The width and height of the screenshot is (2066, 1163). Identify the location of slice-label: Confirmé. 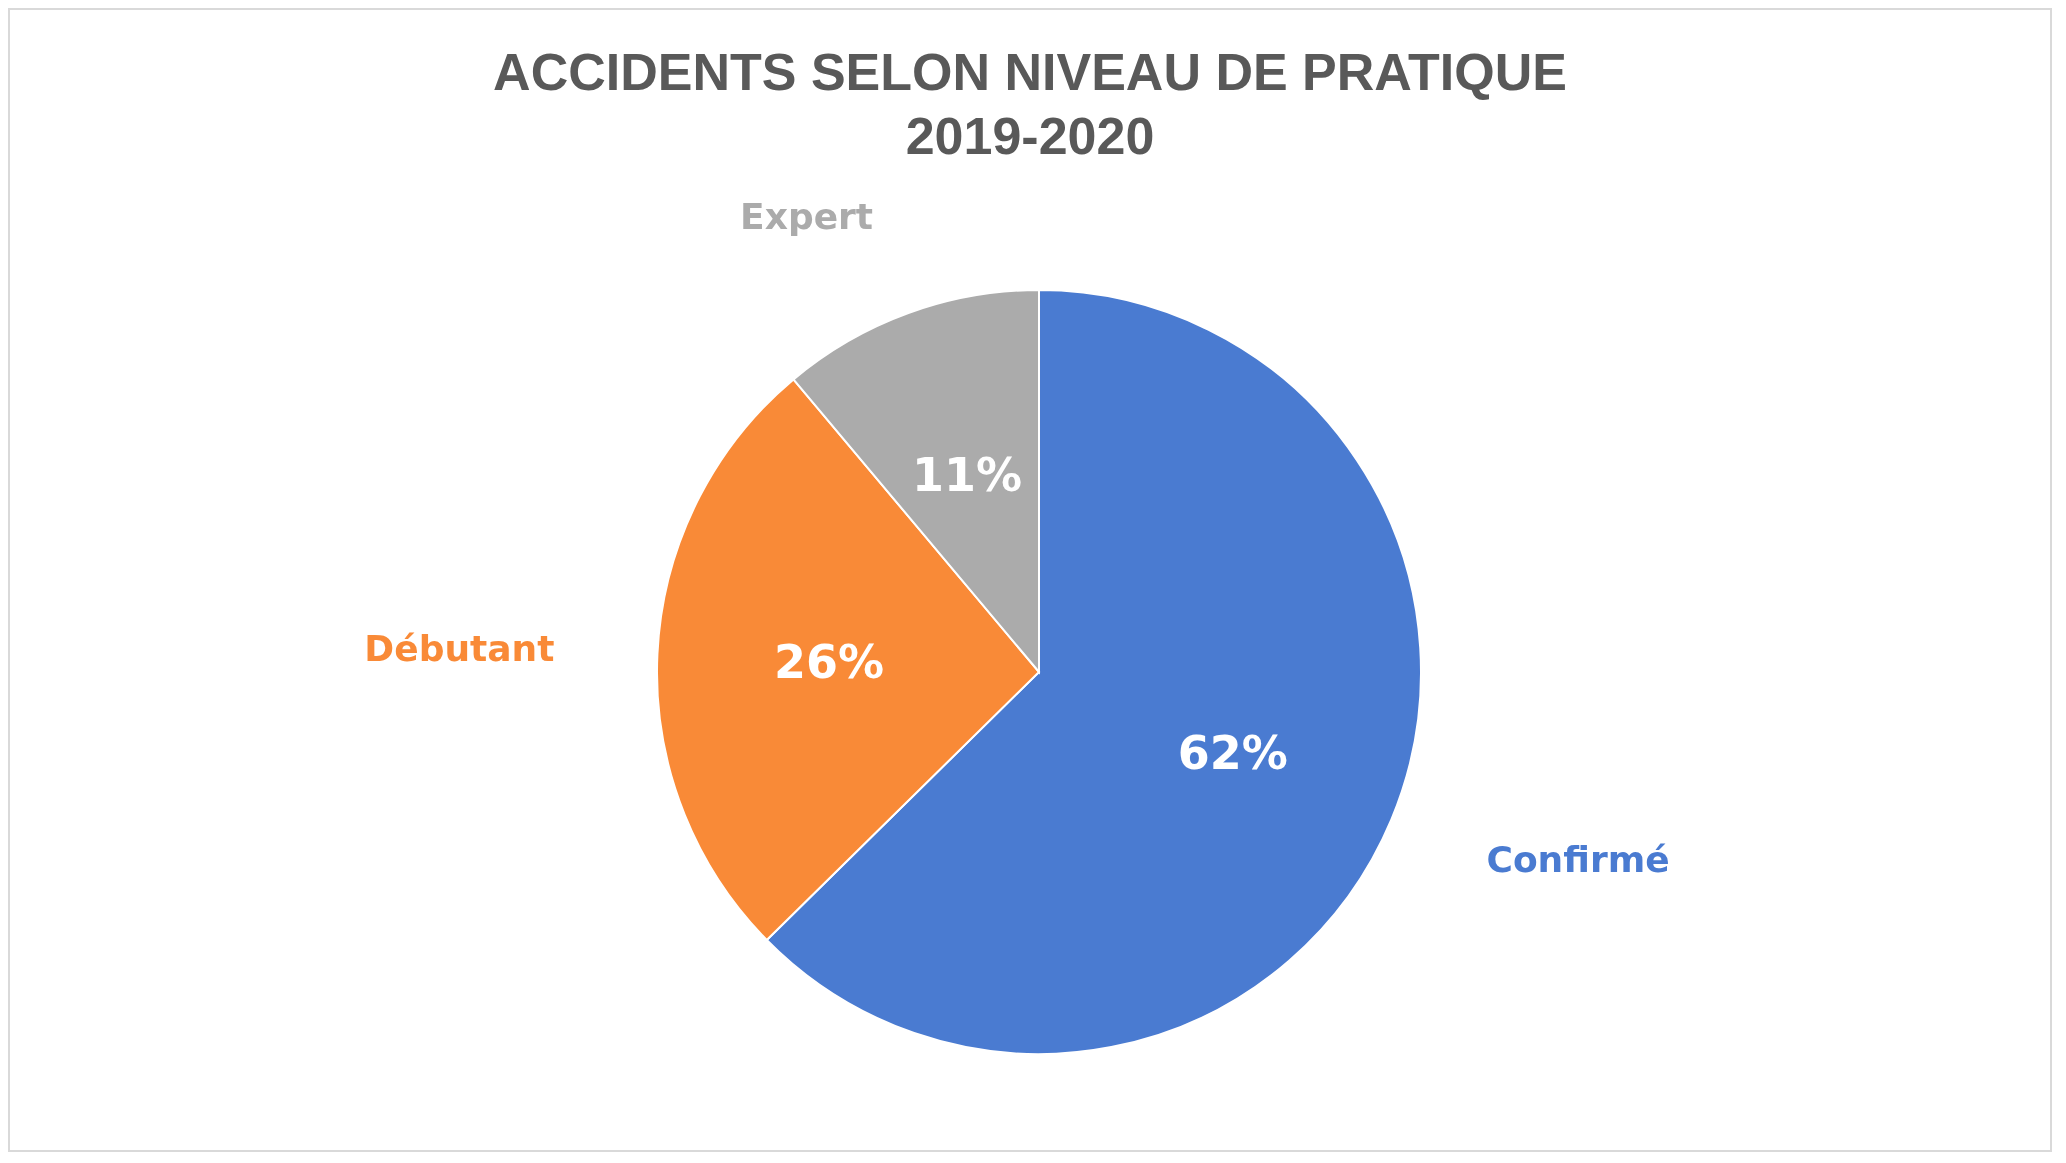
(1578, 859).